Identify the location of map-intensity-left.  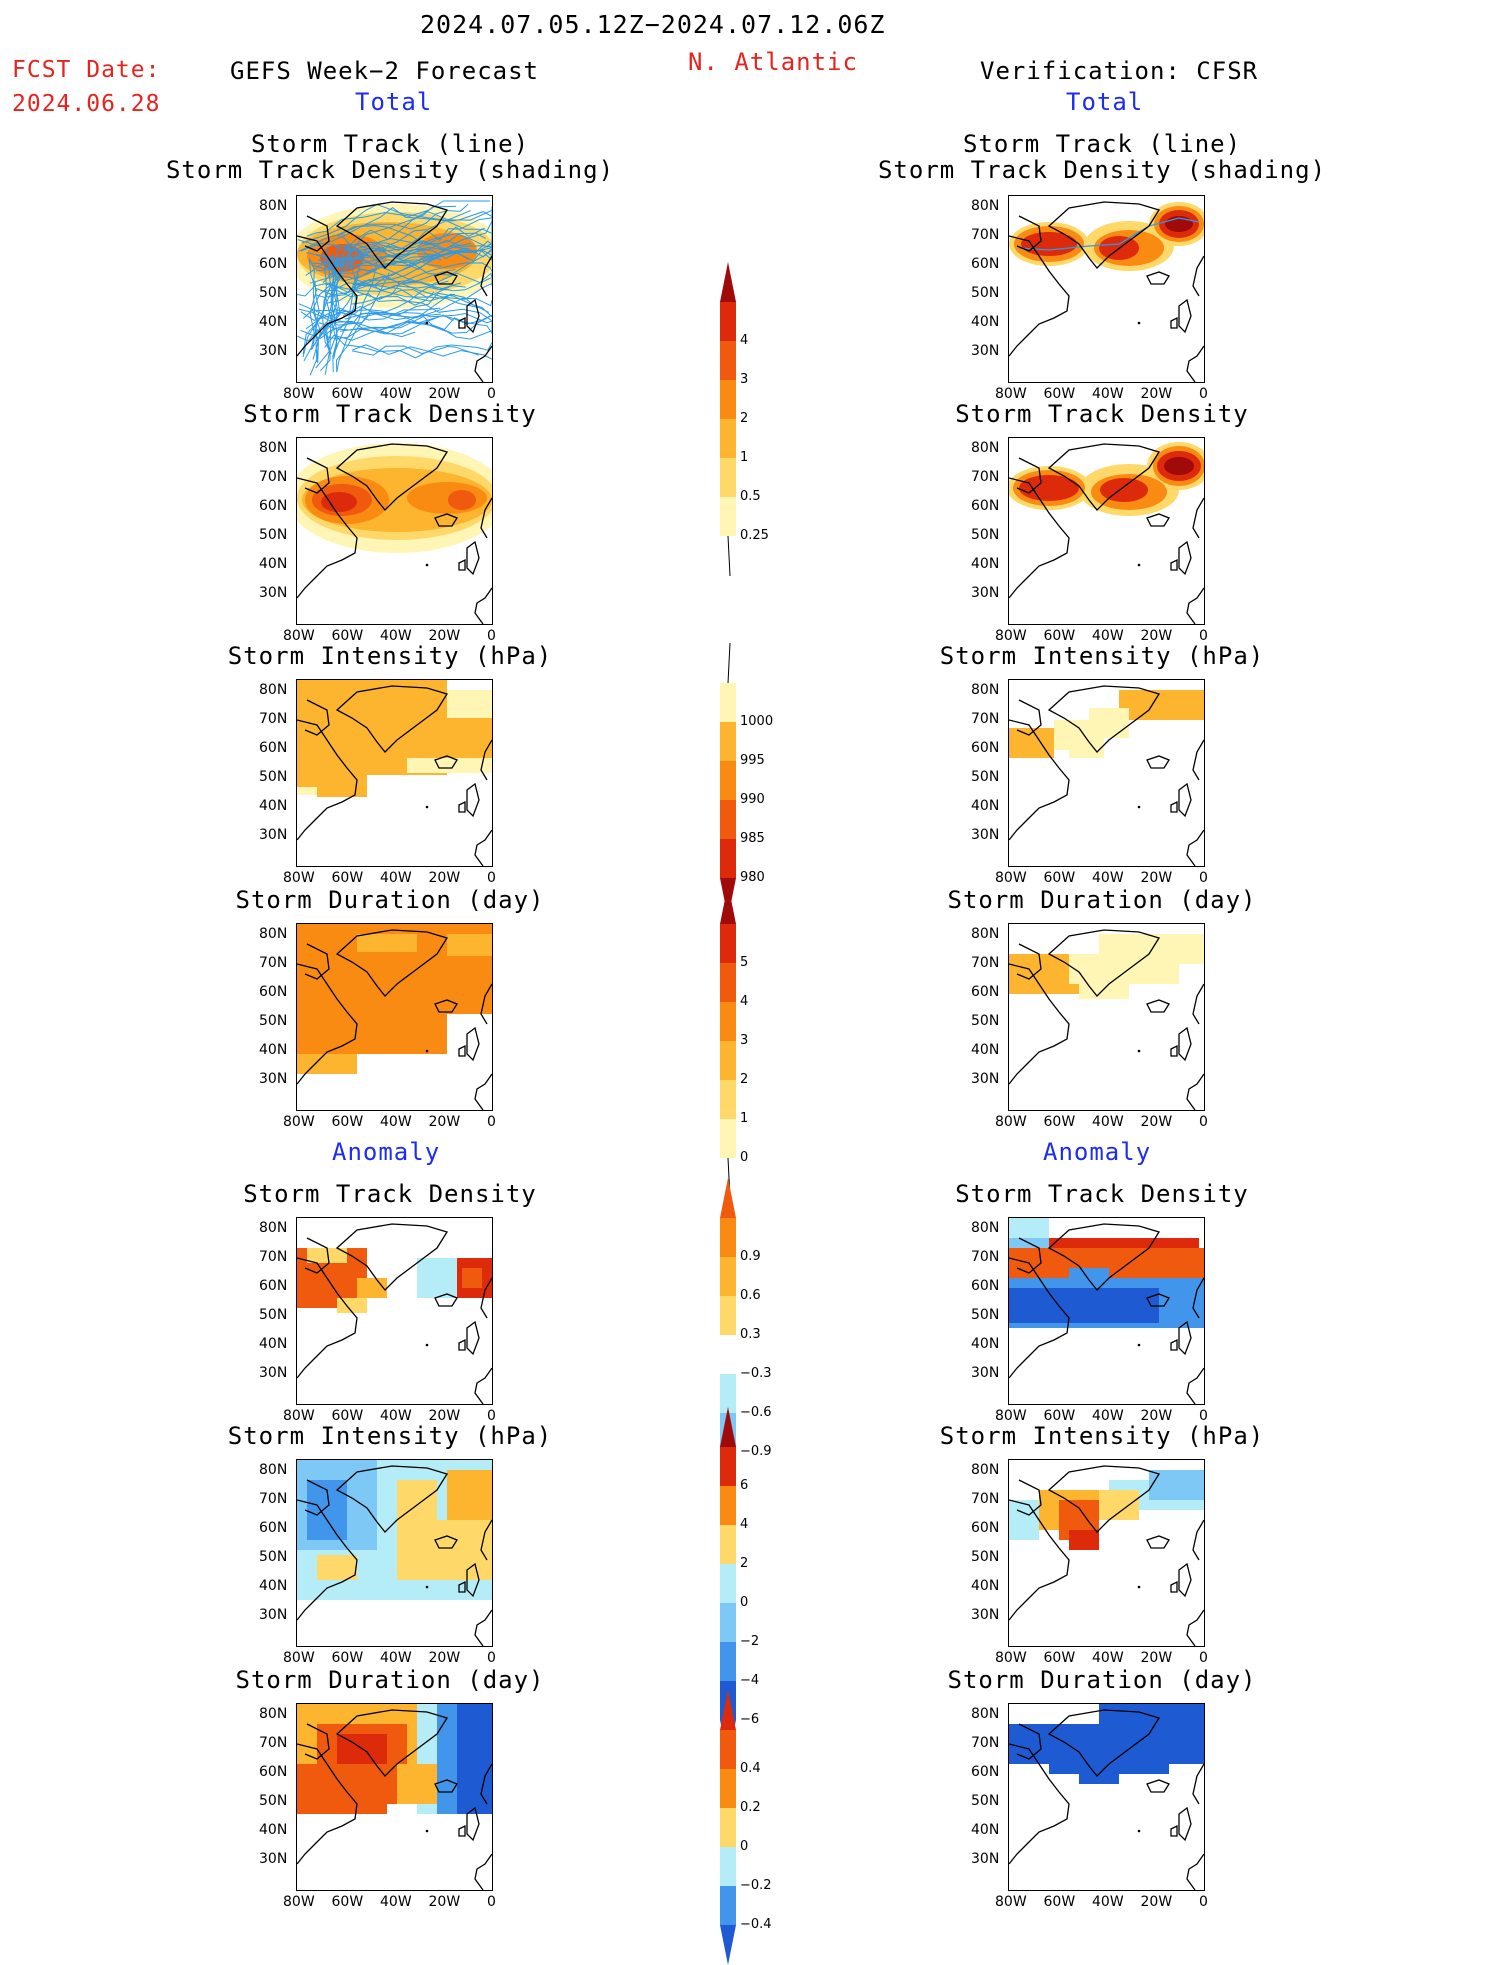
(394, 773).